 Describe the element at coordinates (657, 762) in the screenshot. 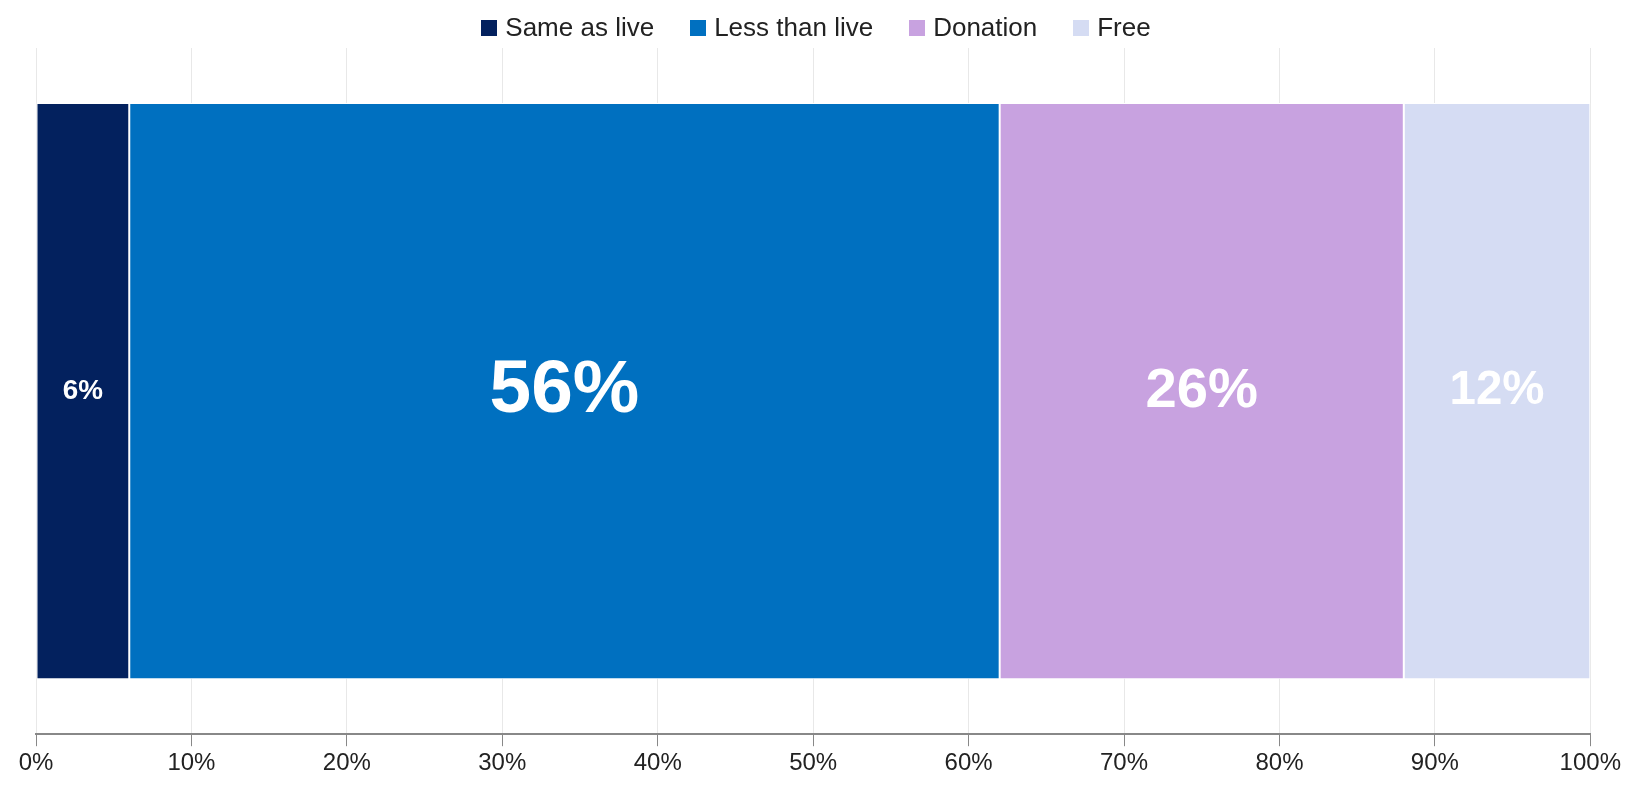

I see `x-tick-label: 40%` at that location.